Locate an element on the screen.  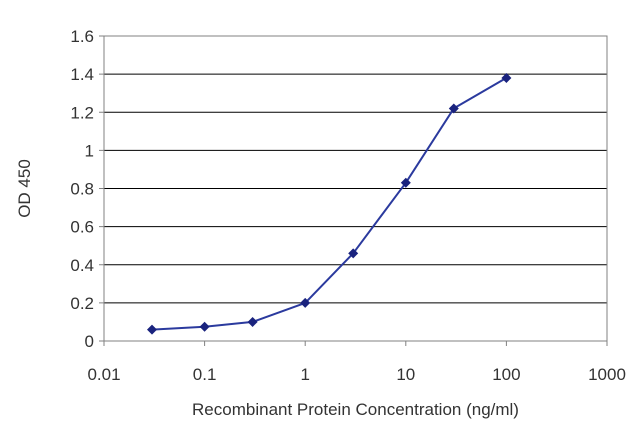
x-tick-label-2: 1 is located at coordinates (304, 374).